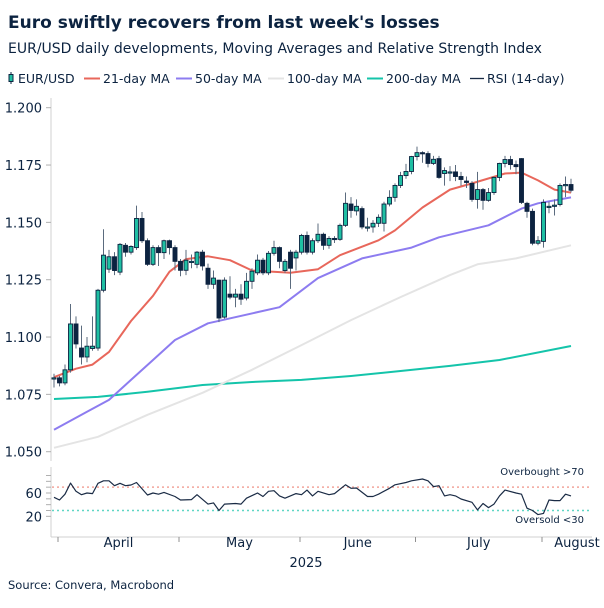 The image size is (604, 608). Describe the element at coordinates (228, 78) in the screenshot. I see `legend-label: 50-day MA` at that location.